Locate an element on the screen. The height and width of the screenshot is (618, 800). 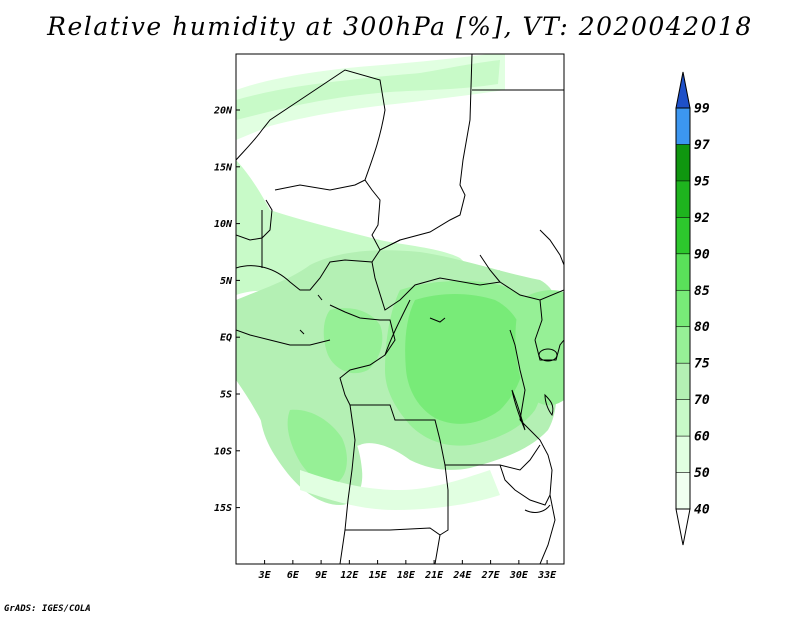
humidity-area-north-core is located at coordinates (368, 90).